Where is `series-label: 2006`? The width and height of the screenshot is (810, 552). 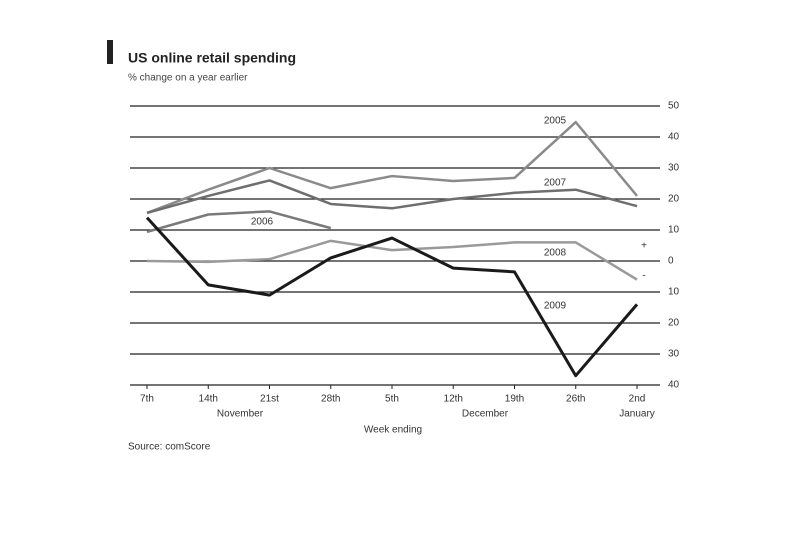 series-label: 2006 is located at coordinates (262, 222).